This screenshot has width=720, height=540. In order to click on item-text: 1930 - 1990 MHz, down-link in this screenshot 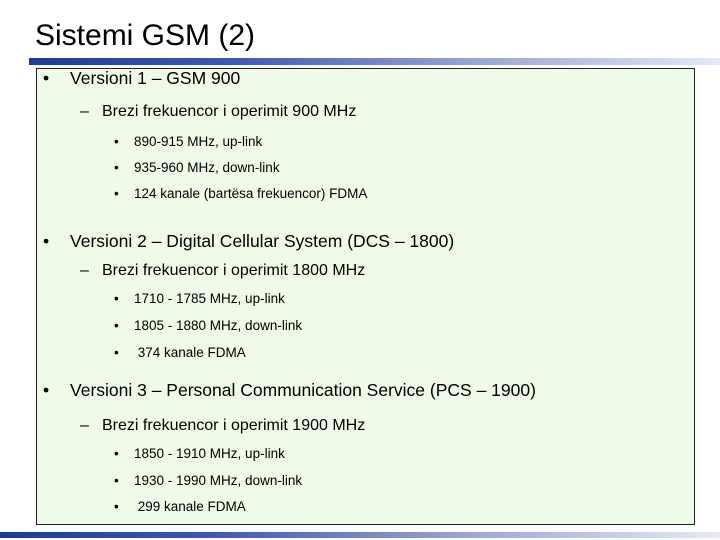, I will do `click(218, 480)`.